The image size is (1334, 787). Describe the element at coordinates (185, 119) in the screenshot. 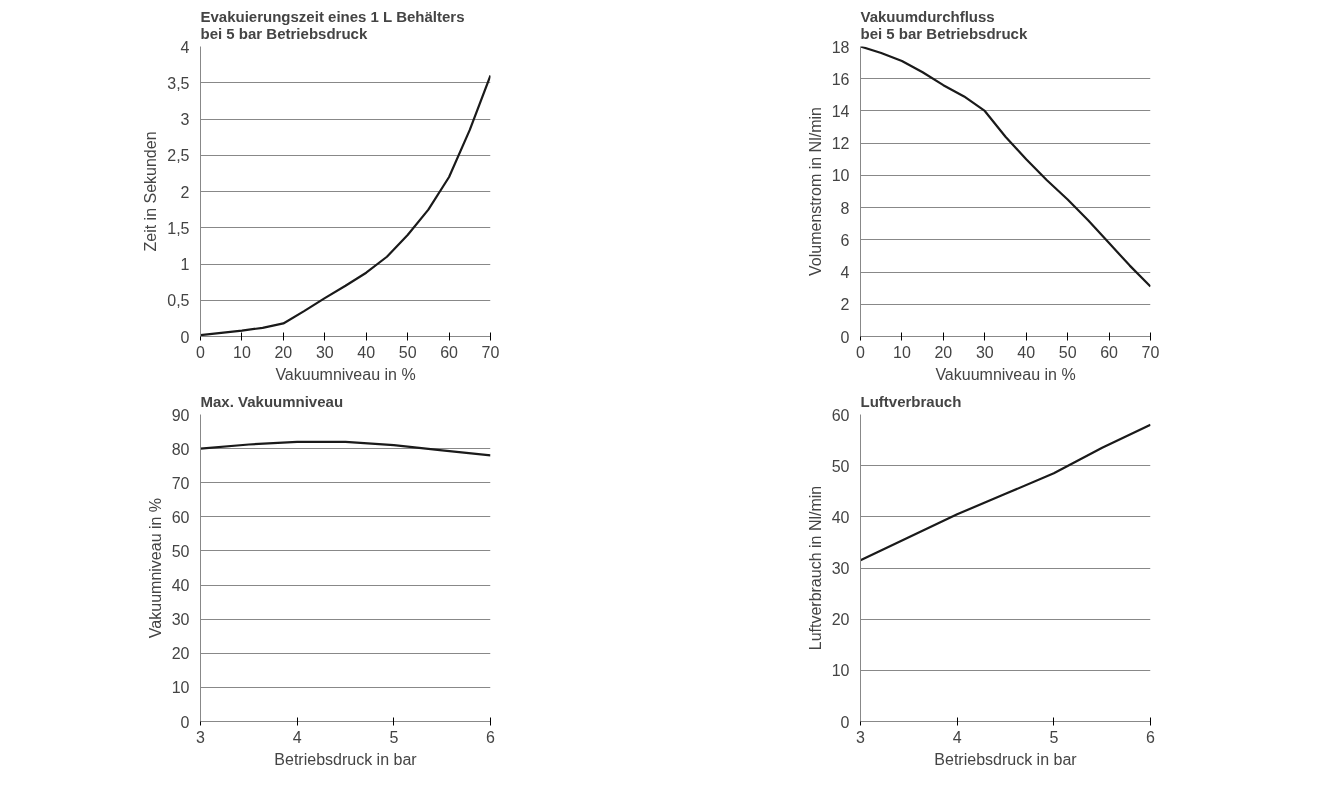

I see `y-tick-label: 3` at that location.